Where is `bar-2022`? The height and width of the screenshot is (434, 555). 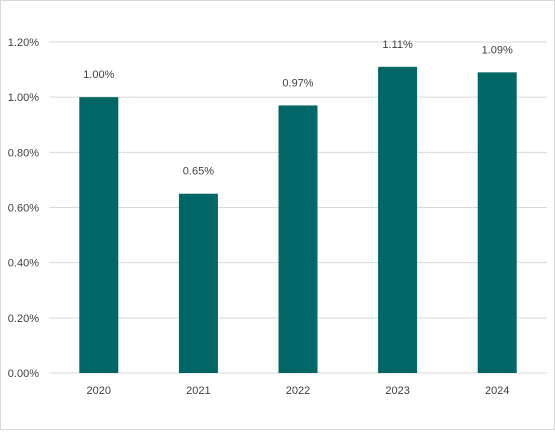 bar-2022 is located at coordinates (298, 239).